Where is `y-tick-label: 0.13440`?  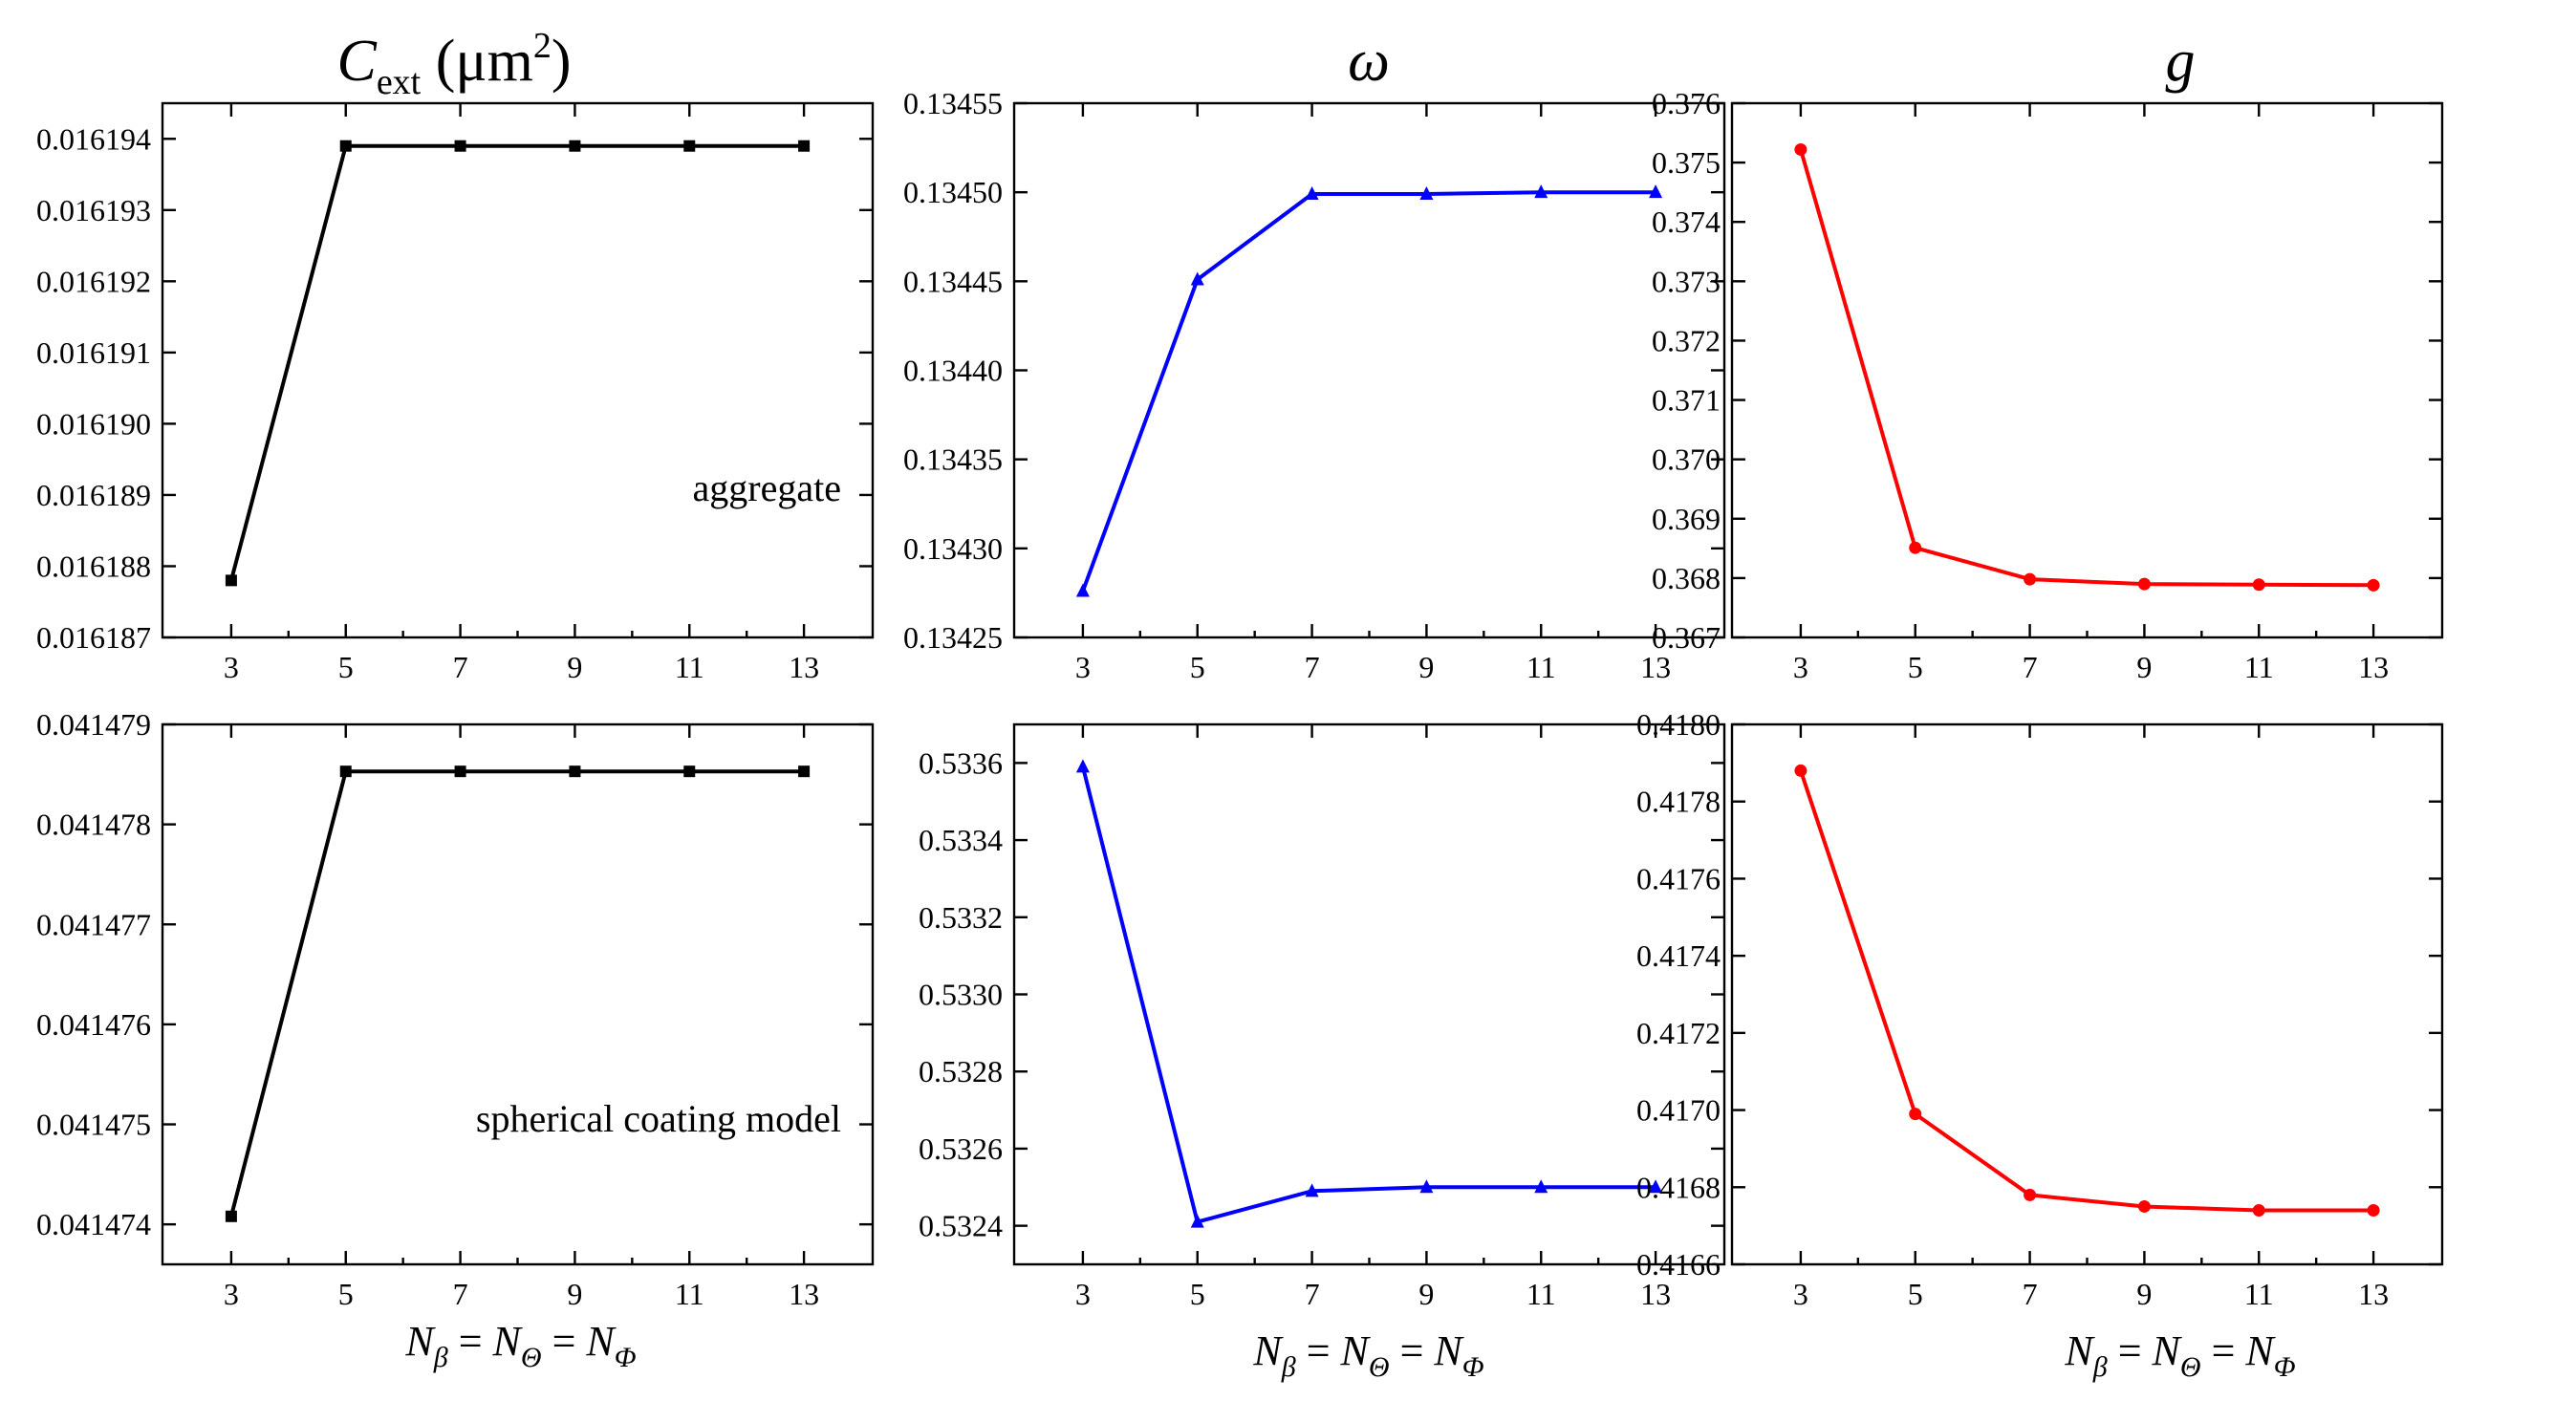 y-tick-label: 0.13440 is located at coordinates (953, 371).